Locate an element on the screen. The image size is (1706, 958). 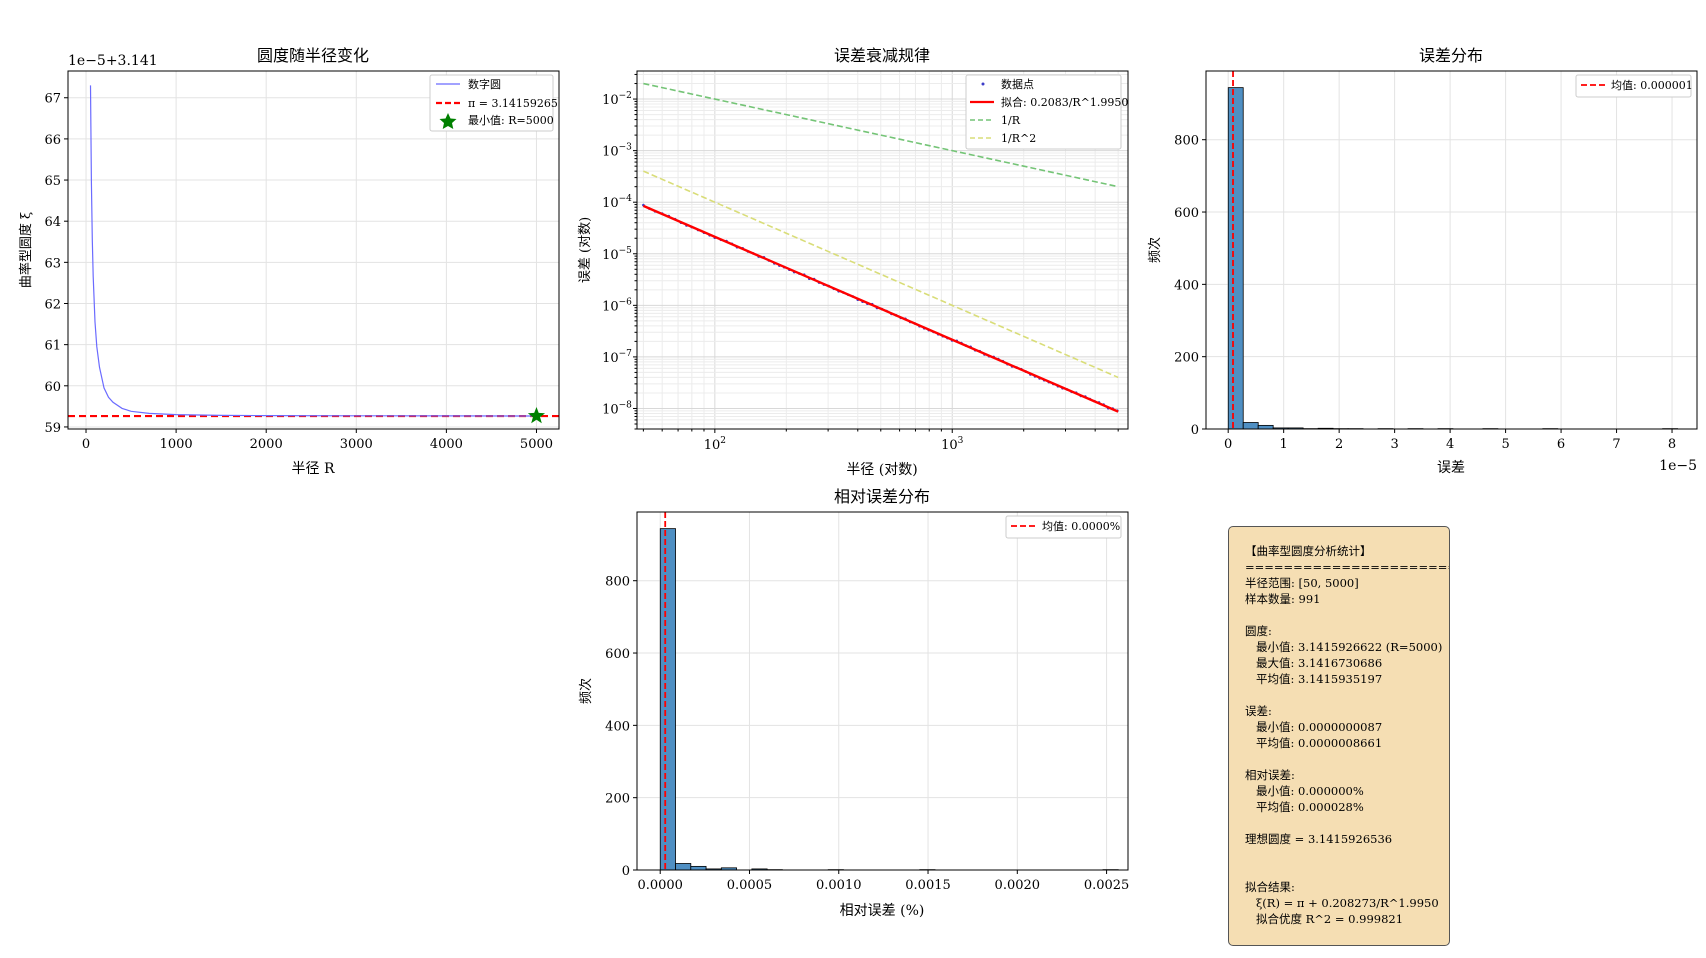
legend: 均值: 0.0000% is located at coordinates (1063, 527).